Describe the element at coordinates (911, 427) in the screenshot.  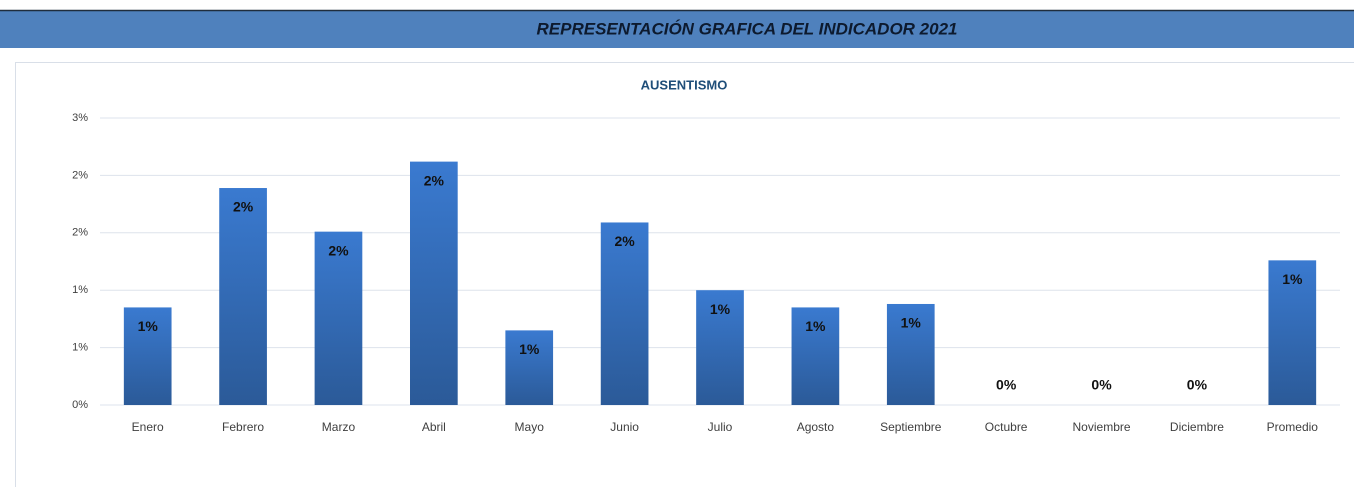
I see `x-tick-label: Septiembre` at that location.